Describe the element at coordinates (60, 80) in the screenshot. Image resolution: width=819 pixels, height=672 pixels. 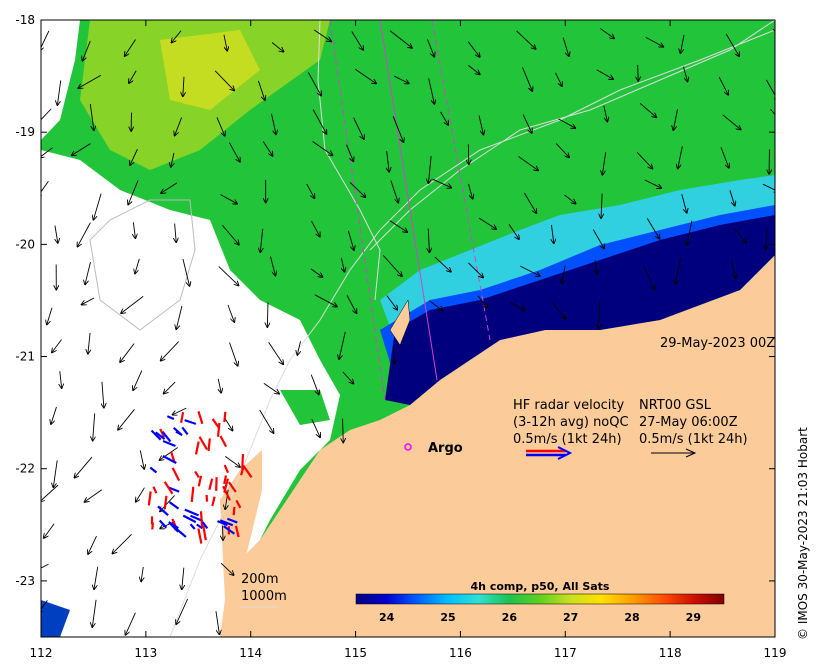
I see `no-data-region-top` at that location.